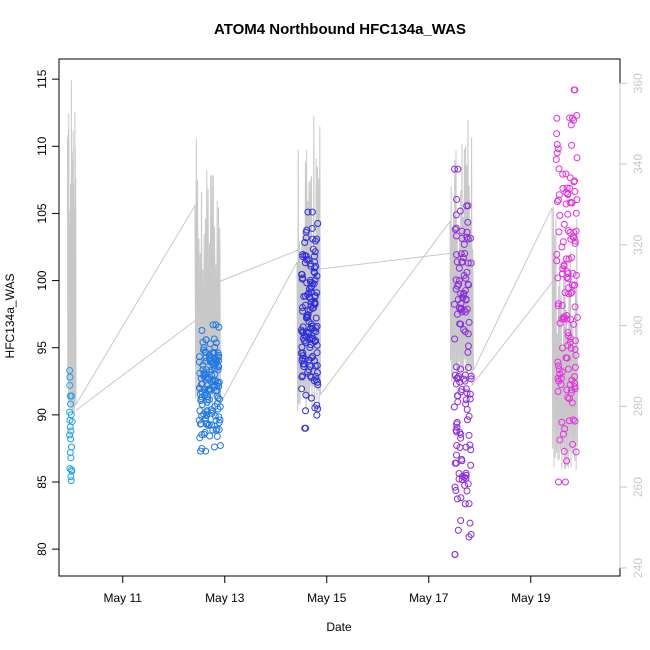 This screenshot has height=650, width=650. What do you see at coordinates (638, 244) in the screenshot?
I see `y-right-tick-label: 320` at bounding box center [638, 244].